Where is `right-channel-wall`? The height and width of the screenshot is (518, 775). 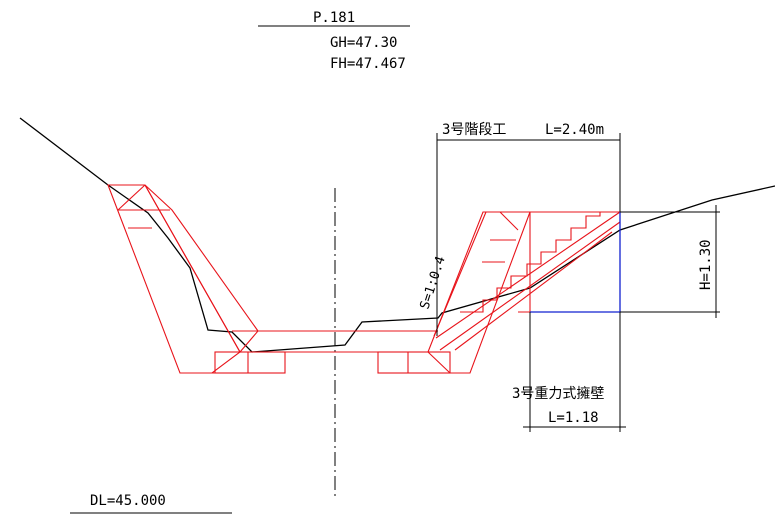 right-channel-wall is located at coordinates (479, 292).